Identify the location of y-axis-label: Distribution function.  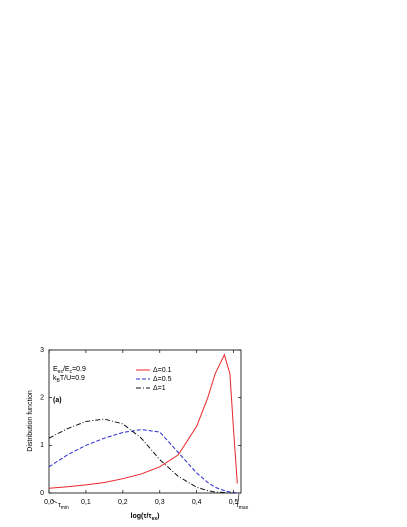
(30, 421).